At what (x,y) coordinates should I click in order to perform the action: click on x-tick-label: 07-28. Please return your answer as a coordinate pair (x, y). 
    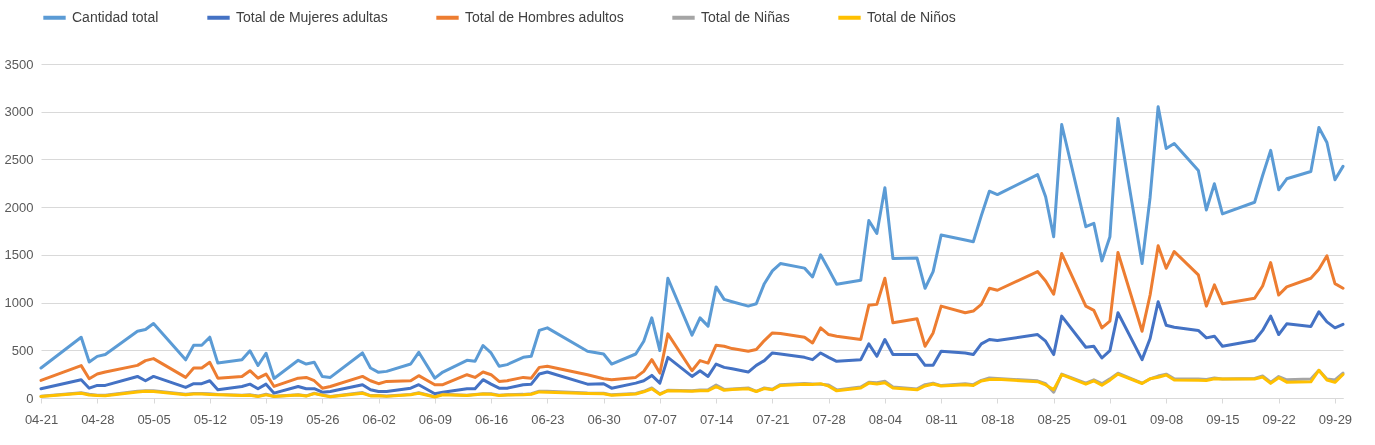
    Looking at the image, I should click on (829, 419).